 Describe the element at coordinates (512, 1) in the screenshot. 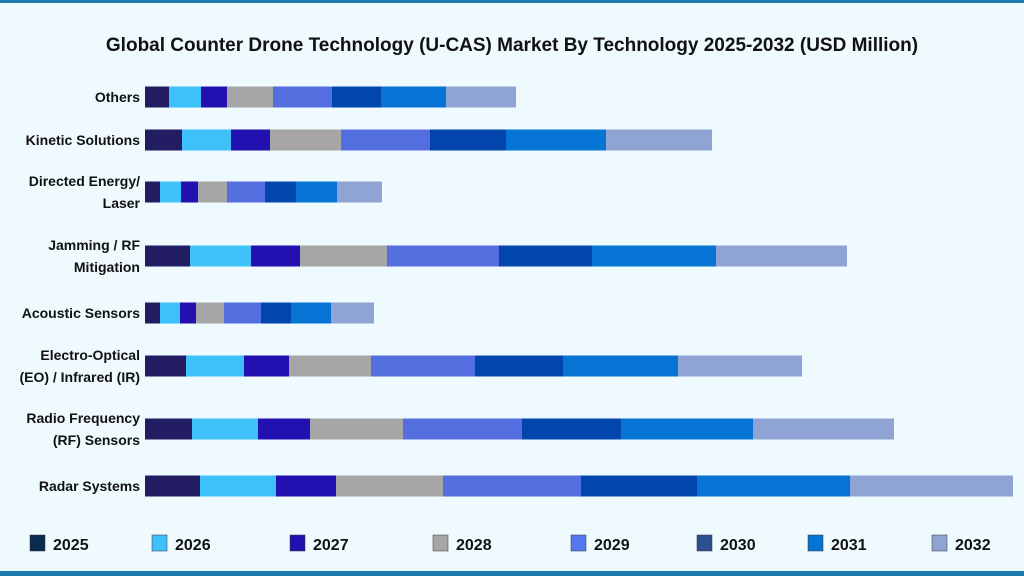

I see `top-border` at that location.